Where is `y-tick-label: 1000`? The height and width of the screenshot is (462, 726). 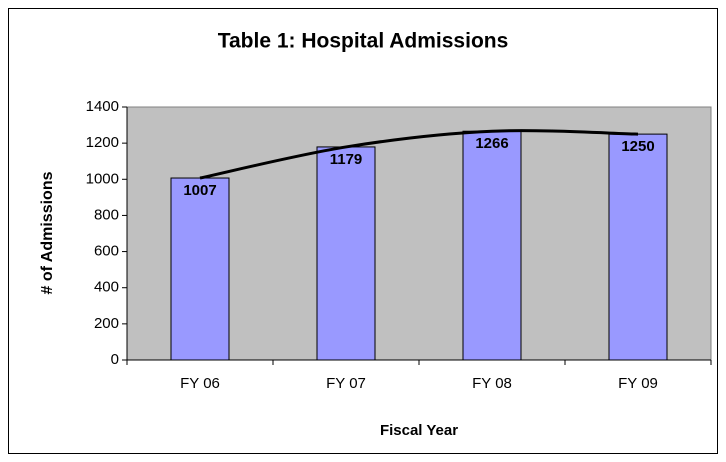
y-tick-label: 1000 is located at coordinates (102, 178).